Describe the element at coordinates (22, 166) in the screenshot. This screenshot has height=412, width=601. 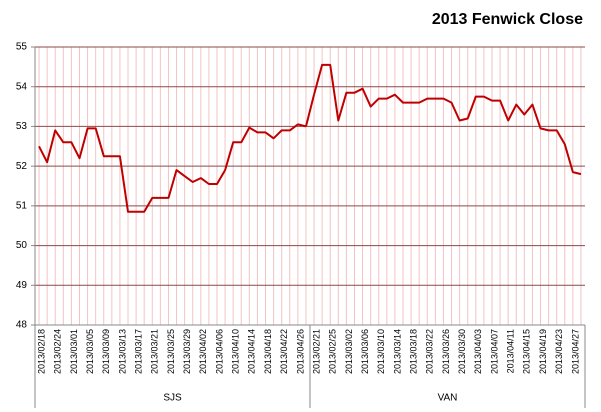
I see `y-tick-label: 52` at that location.